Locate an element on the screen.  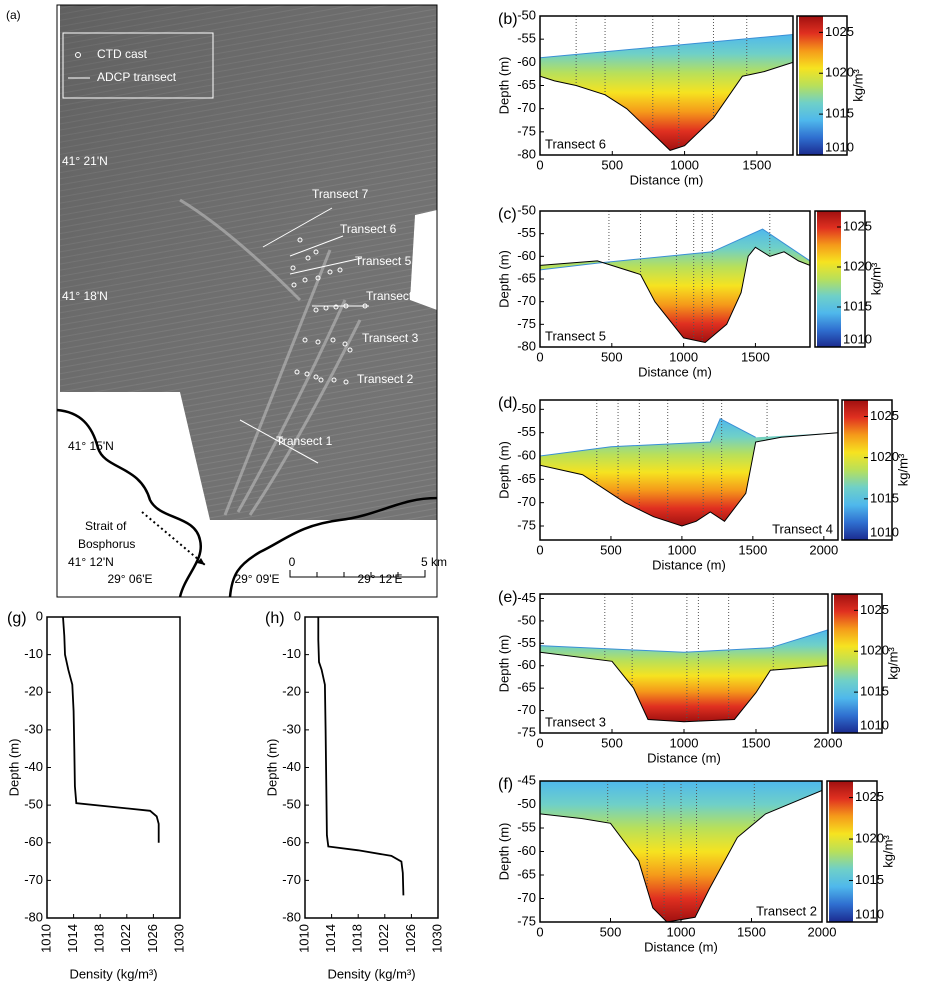
y-tick-label: -30 is located at coordinates (33, 728).